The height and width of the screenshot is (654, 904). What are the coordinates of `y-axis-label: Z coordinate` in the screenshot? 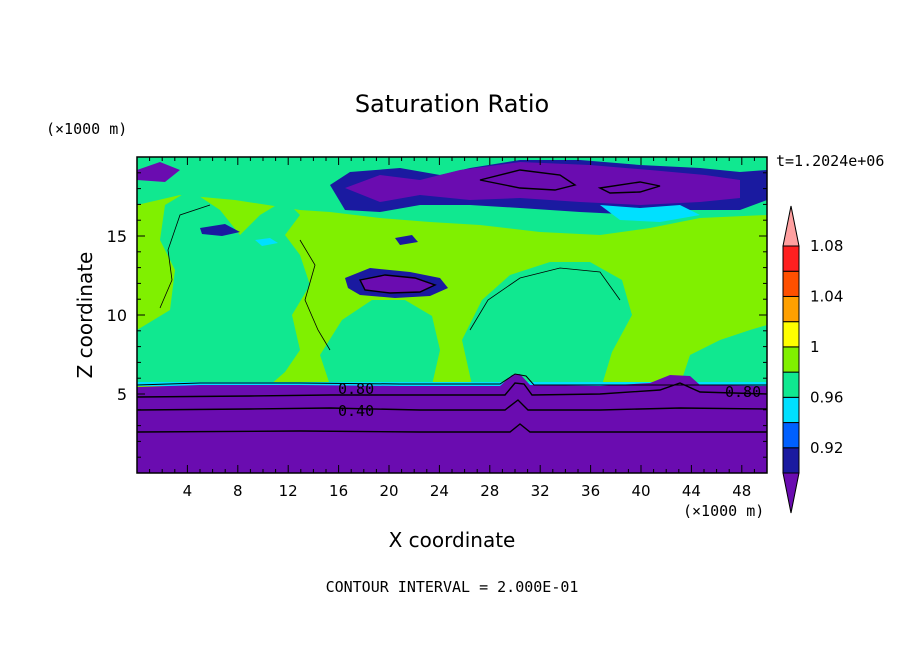 It's located at (85, 315).